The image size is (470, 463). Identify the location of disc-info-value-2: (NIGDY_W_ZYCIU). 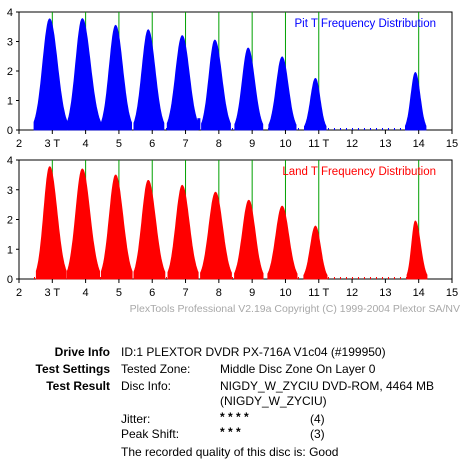
(273, 401).